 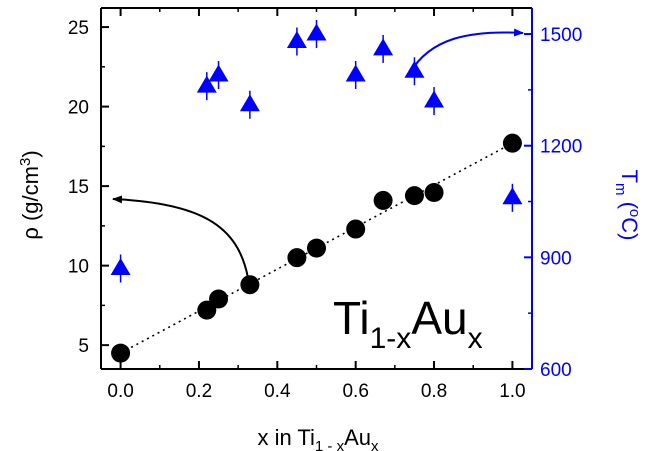 What do you see at coordinates (78, 28) in the screenshot?
I see `left-y-tick-label: 25` at bounding box center [78, 28].